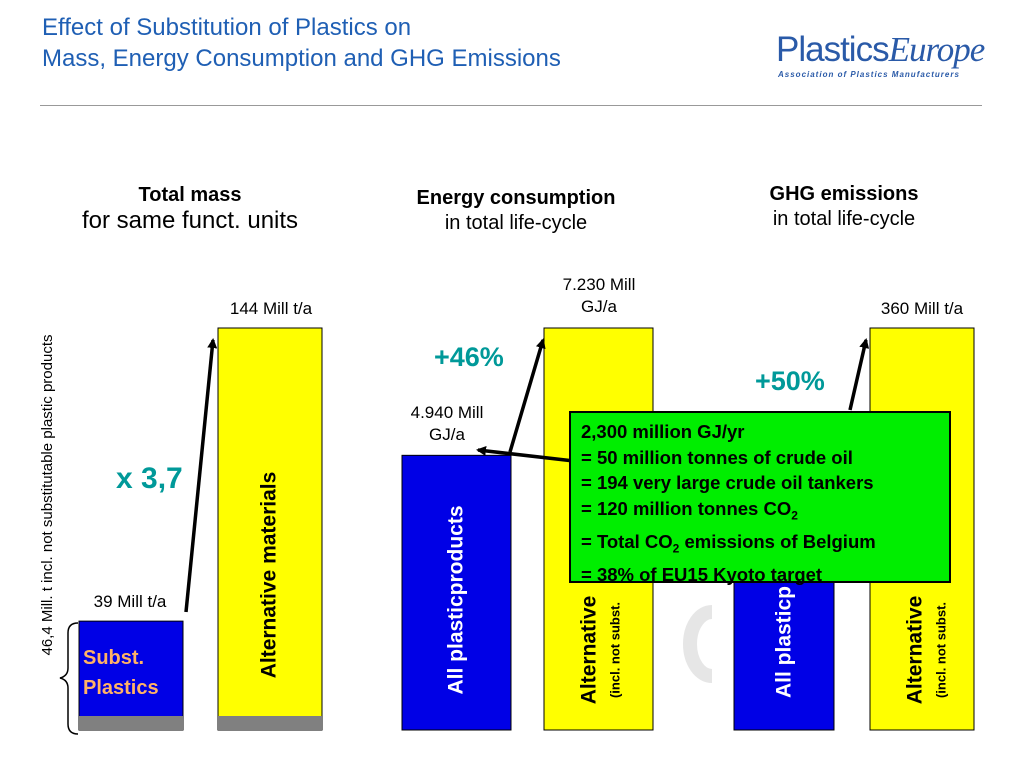 Image resolution: width=1024 pixels, height=768 pixels. What do you see at coordinates (131, 675) in the screenshot?
I see `bar-subst-plastics` at bounding box center [131, 675].